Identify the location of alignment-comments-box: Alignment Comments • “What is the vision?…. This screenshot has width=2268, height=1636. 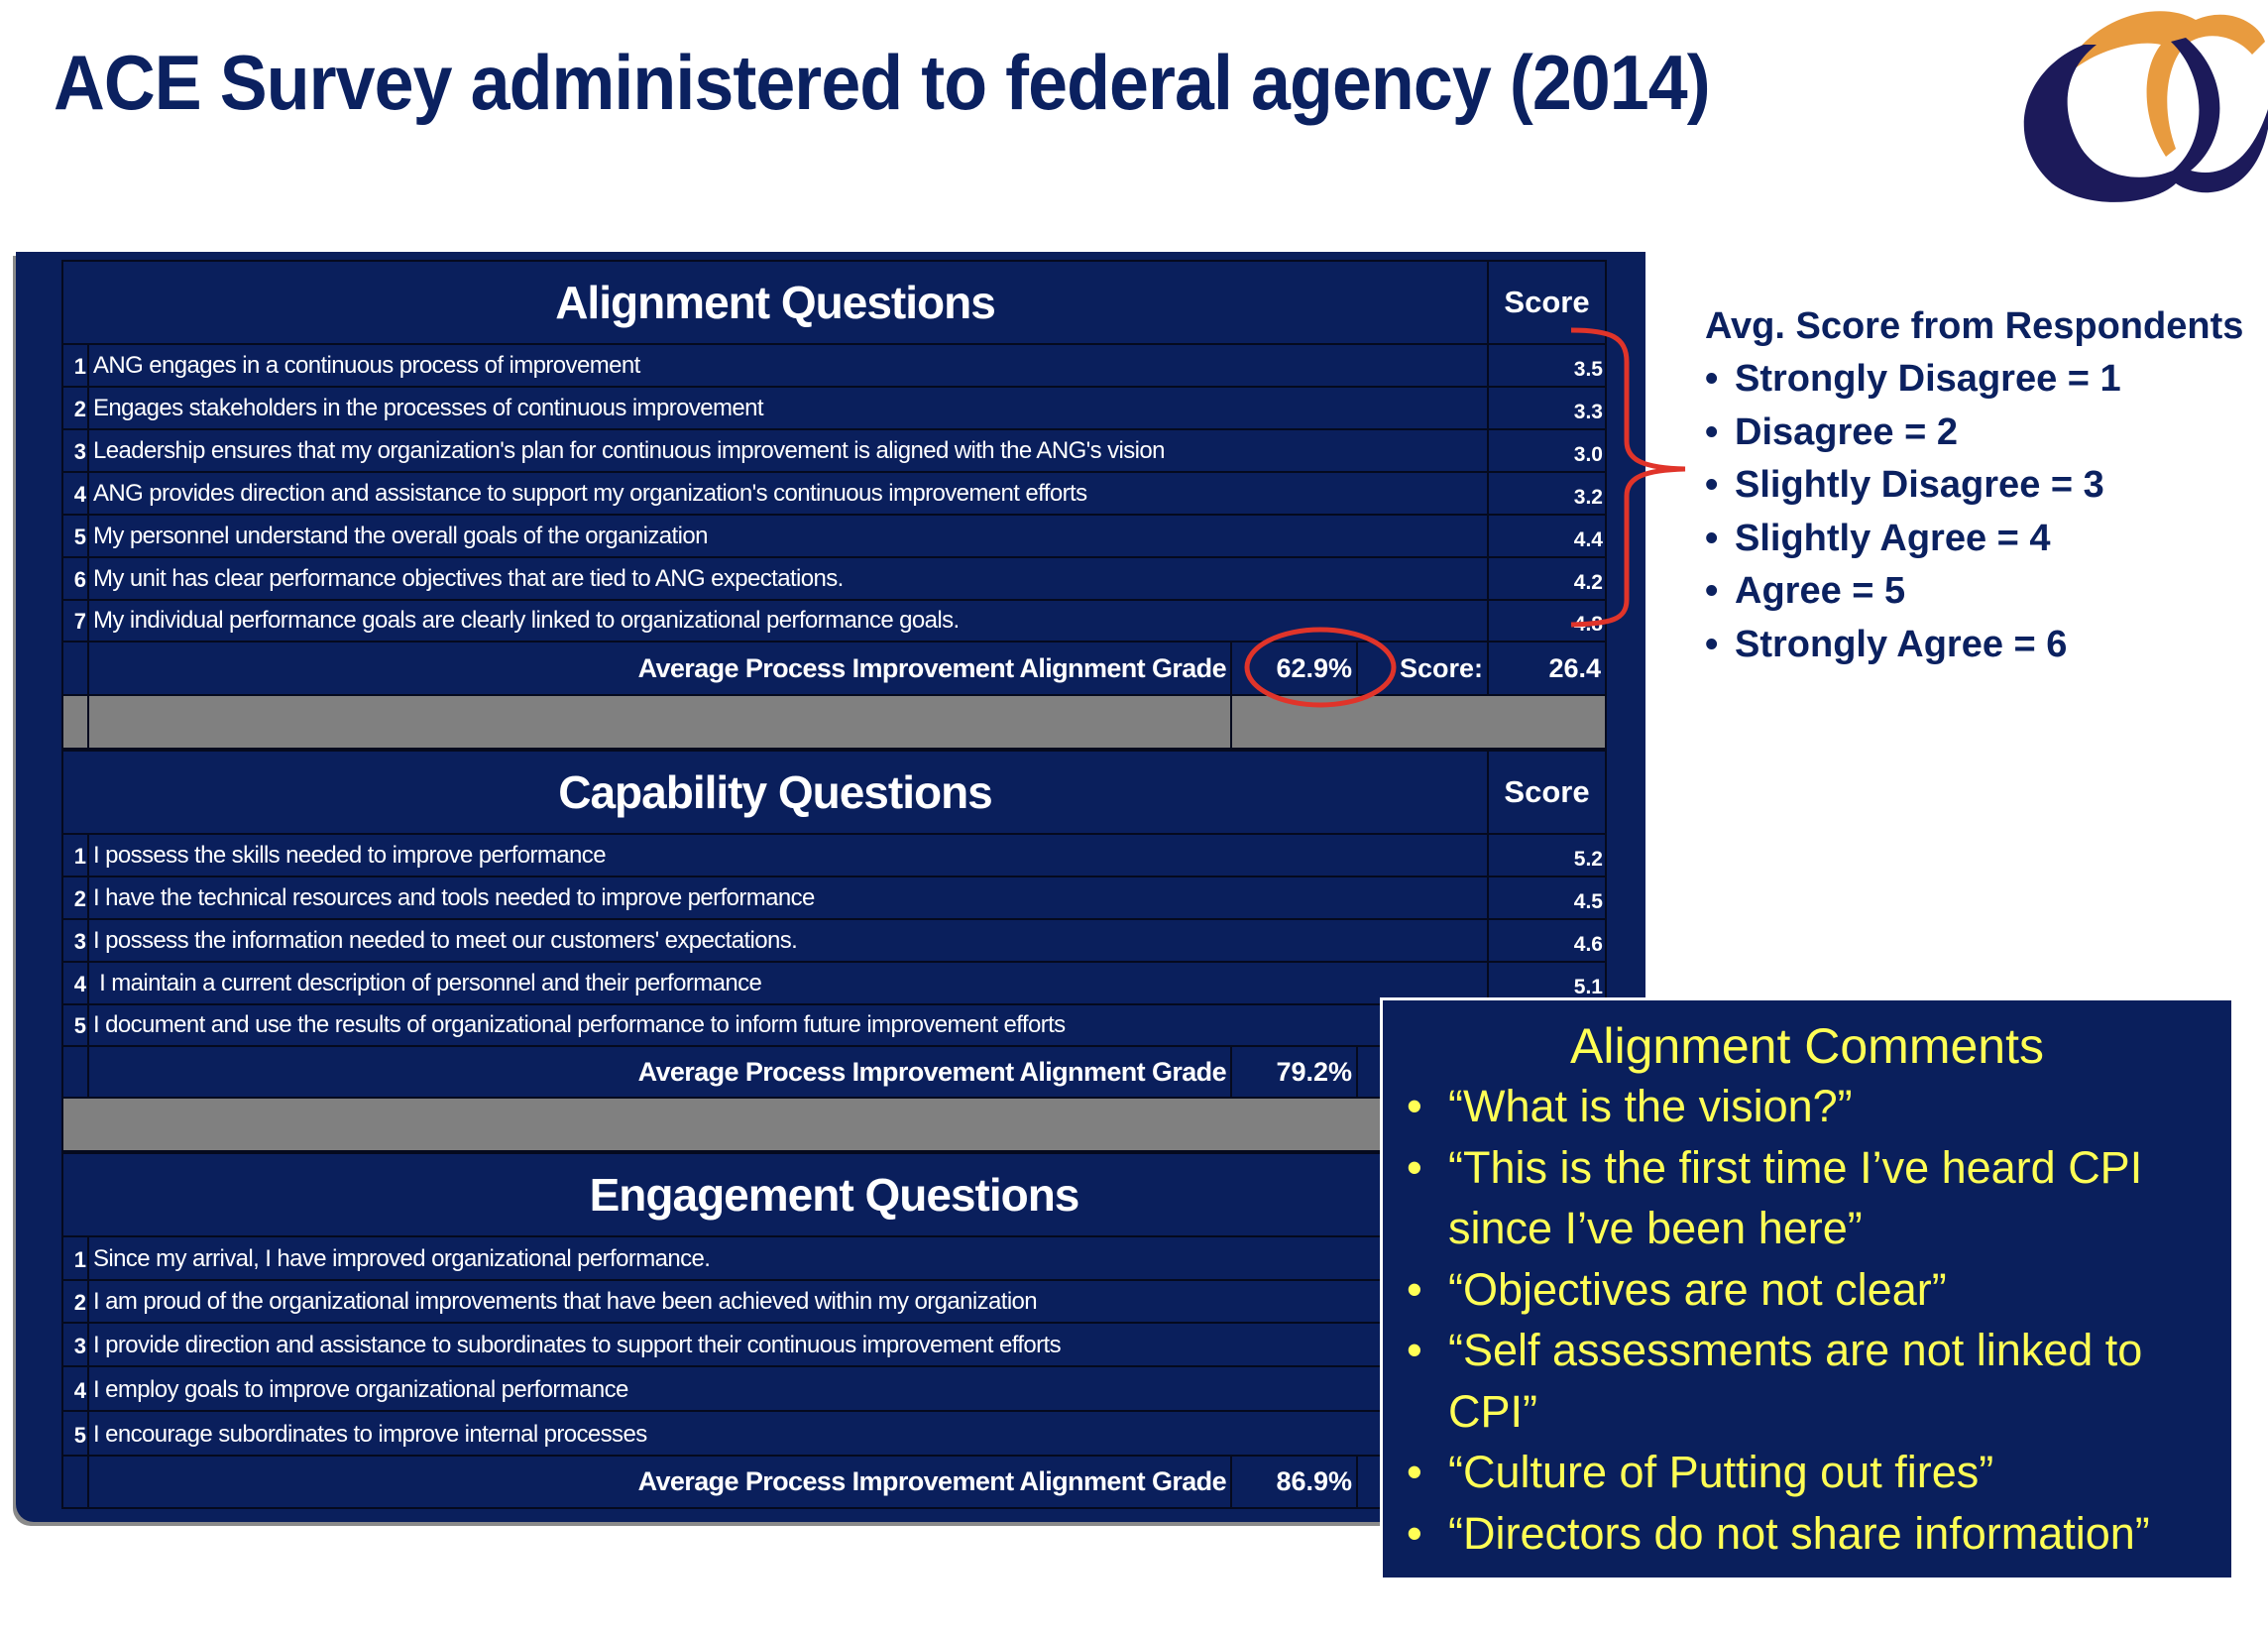
(1807, 1288).